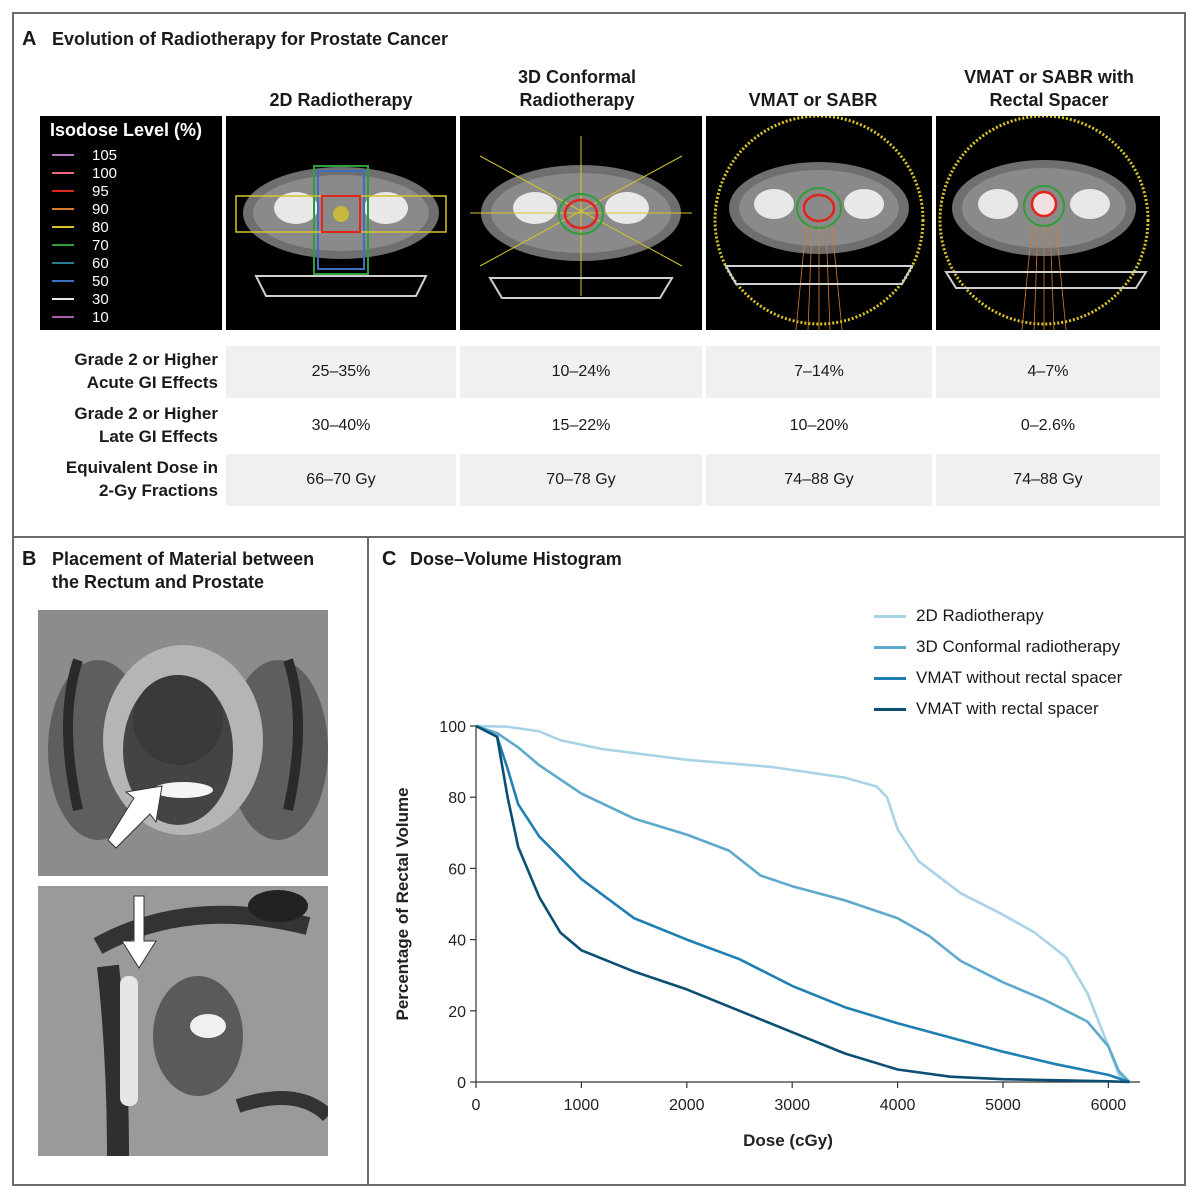 The height and width of the screenshot is (1200, 1200). Describe the element at coordinates (599, 537) in the screenshot. I see `panel-divider-horizontal` at that location.